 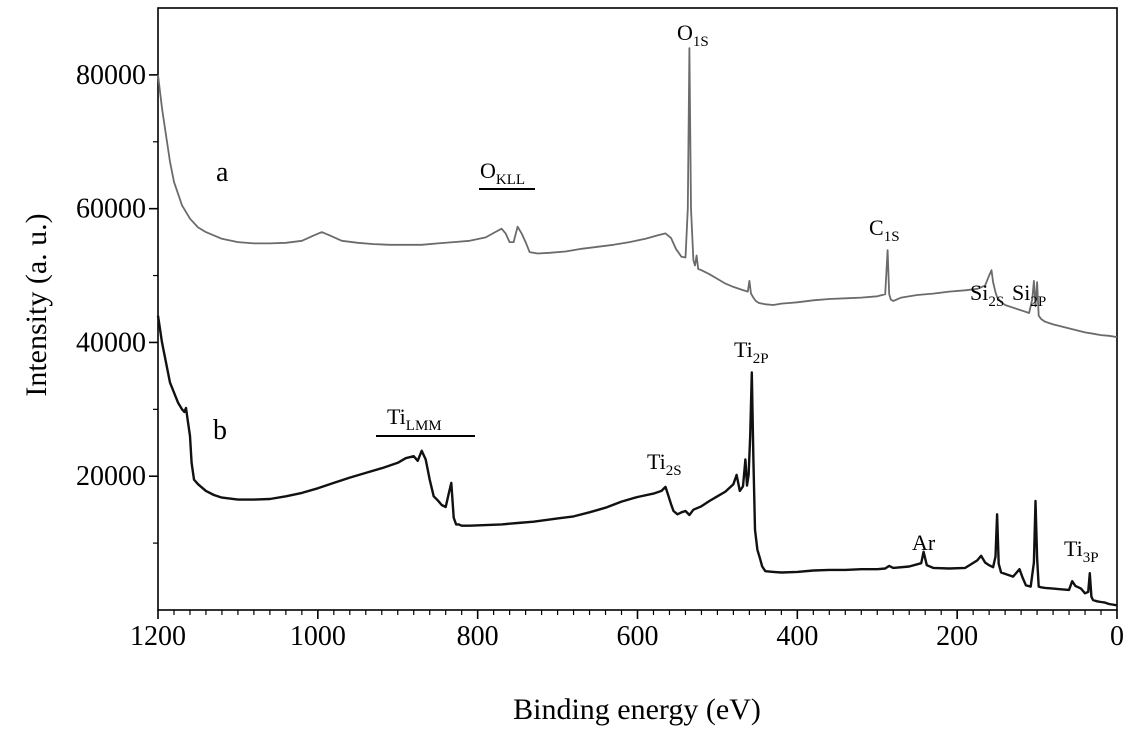 I want to click on ti3p-label: Ti3P, so click(x=1081, y=551).